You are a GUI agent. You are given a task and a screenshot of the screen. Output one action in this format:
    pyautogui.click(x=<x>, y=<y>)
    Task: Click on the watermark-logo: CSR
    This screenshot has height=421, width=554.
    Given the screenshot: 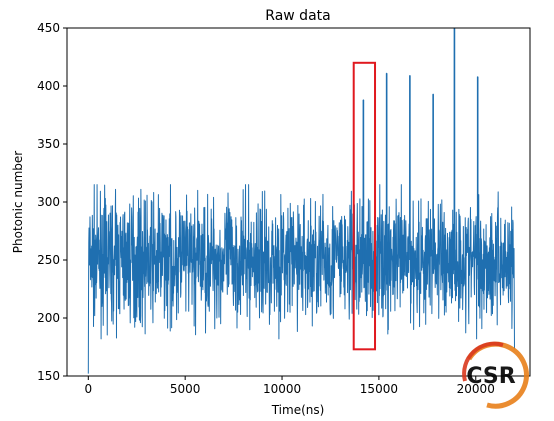 What is the action you would take?
    pyautogui.click(x=495, y=375)
    